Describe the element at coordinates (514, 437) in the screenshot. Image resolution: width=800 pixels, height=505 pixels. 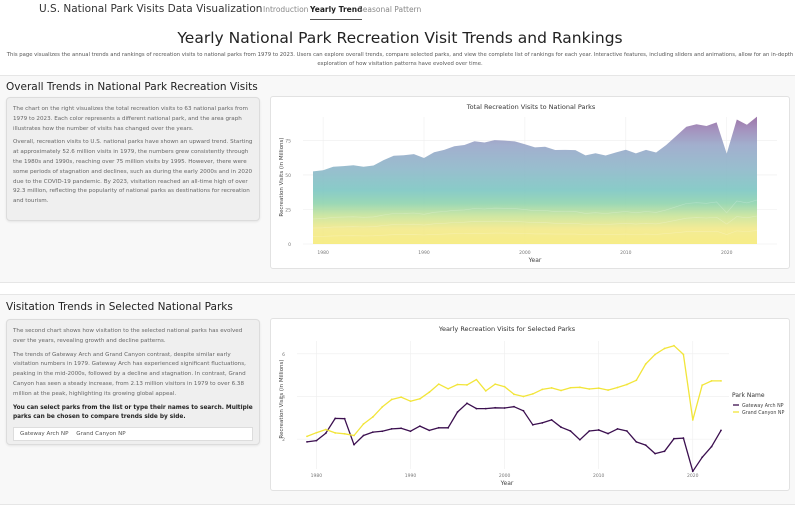
I see `line-gateway-arch-np` at that location.